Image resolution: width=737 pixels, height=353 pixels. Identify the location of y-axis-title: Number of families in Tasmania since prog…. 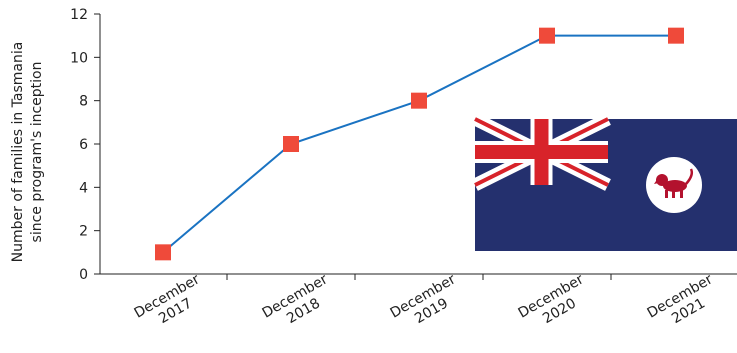
(27, 152).